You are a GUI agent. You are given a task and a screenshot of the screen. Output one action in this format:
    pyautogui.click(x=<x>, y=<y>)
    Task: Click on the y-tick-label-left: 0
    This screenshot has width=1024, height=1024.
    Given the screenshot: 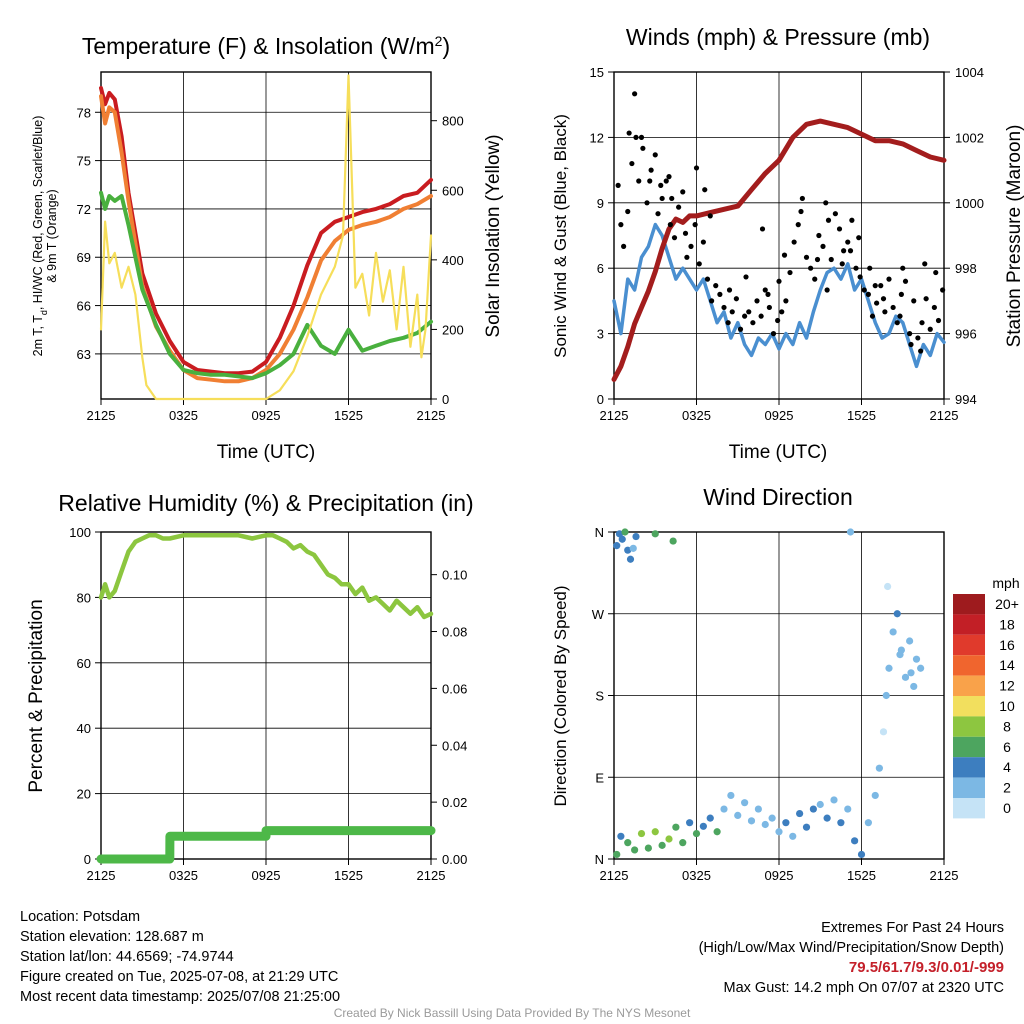 What is the action you would take?
    pyautogui.click(x=600, y=399)
    